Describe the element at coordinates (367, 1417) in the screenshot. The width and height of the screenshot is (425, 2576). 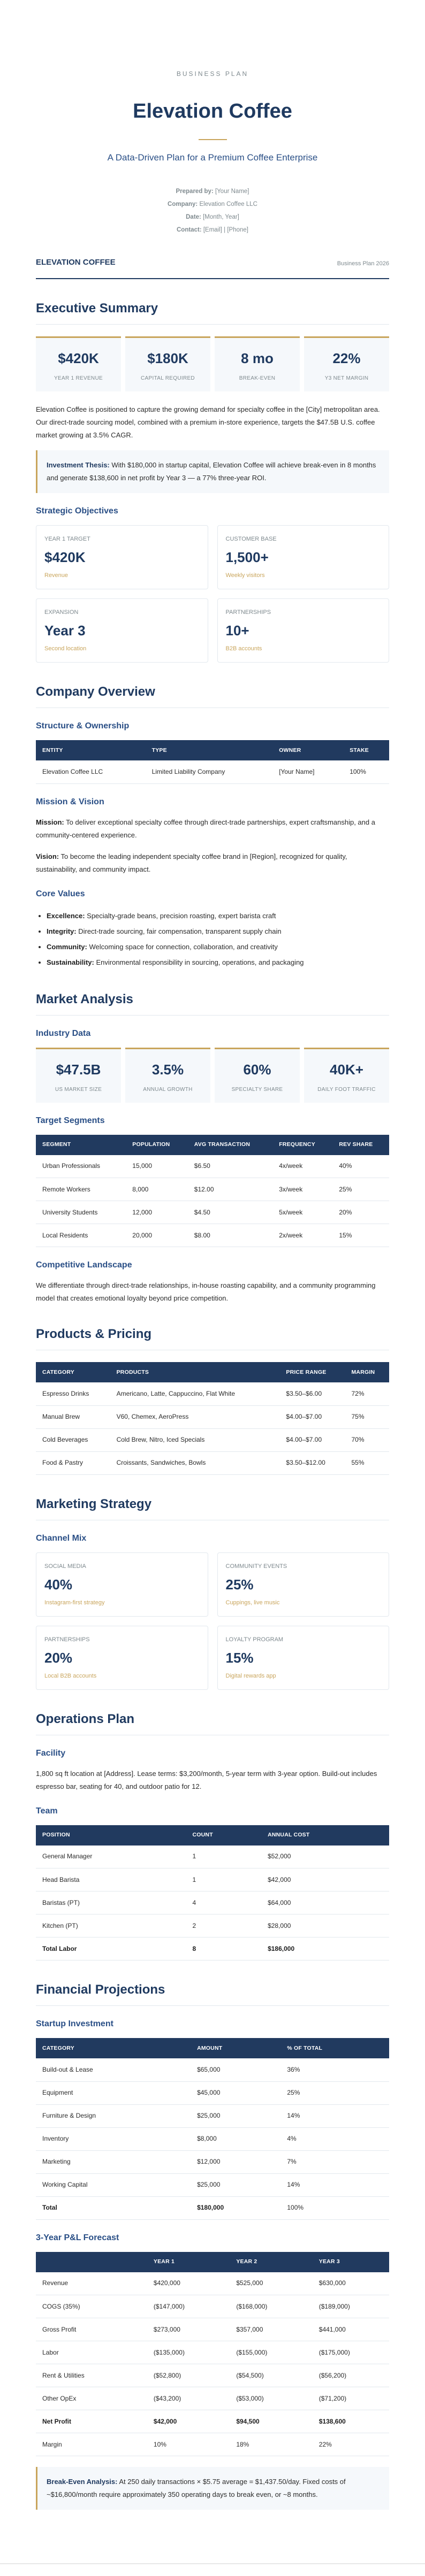
I see `table-cell: 75%` at that location.